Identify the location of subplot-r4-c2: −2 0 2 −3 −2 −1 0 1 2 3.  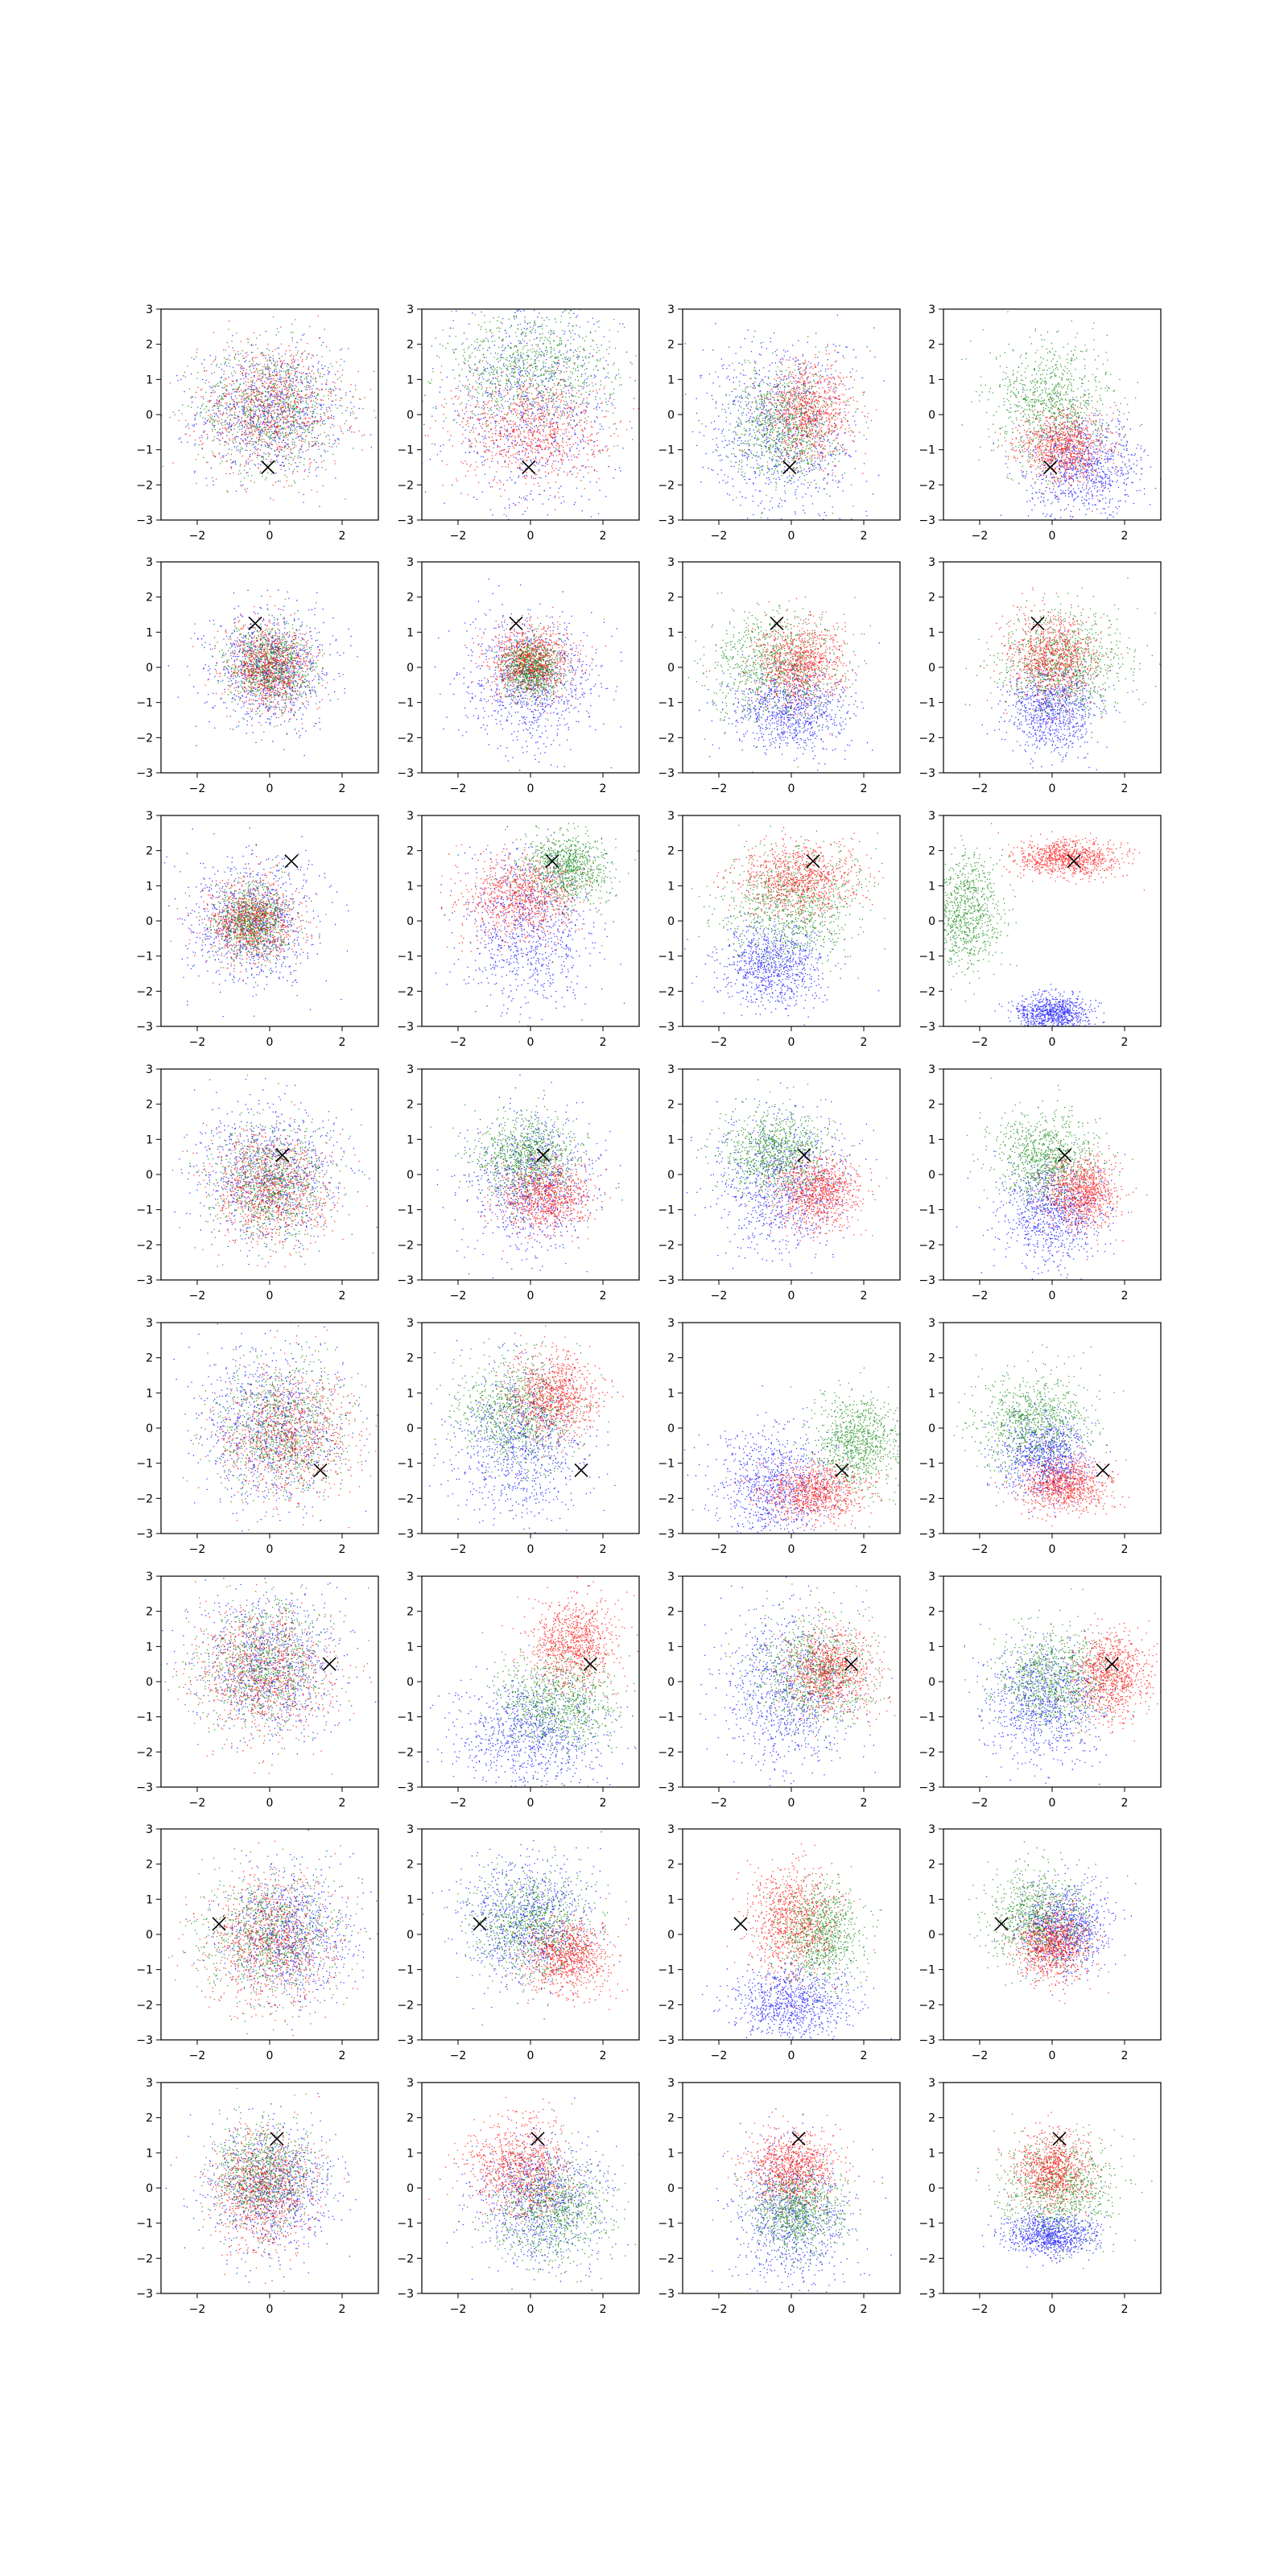
(518, 1182).